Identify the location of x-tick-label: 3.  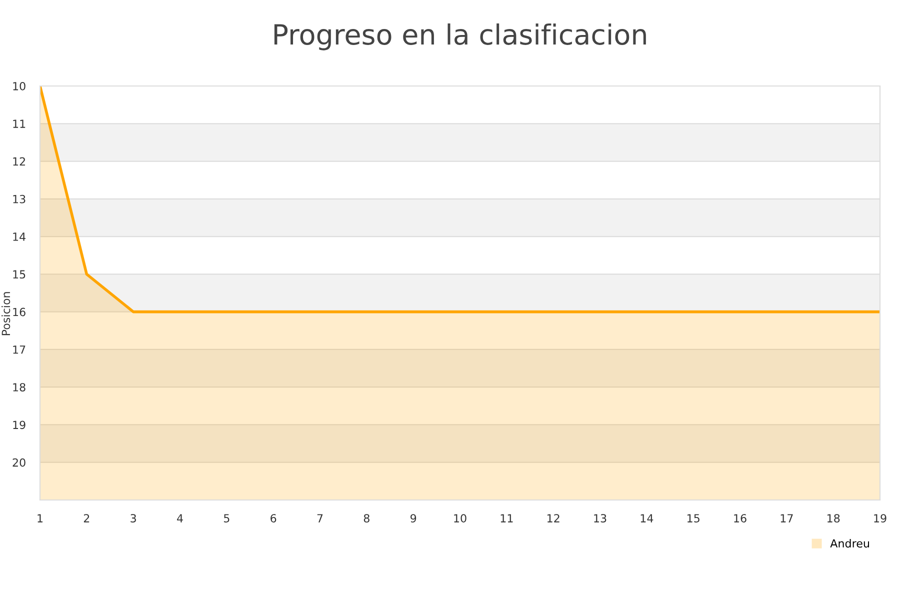
(133, 518).